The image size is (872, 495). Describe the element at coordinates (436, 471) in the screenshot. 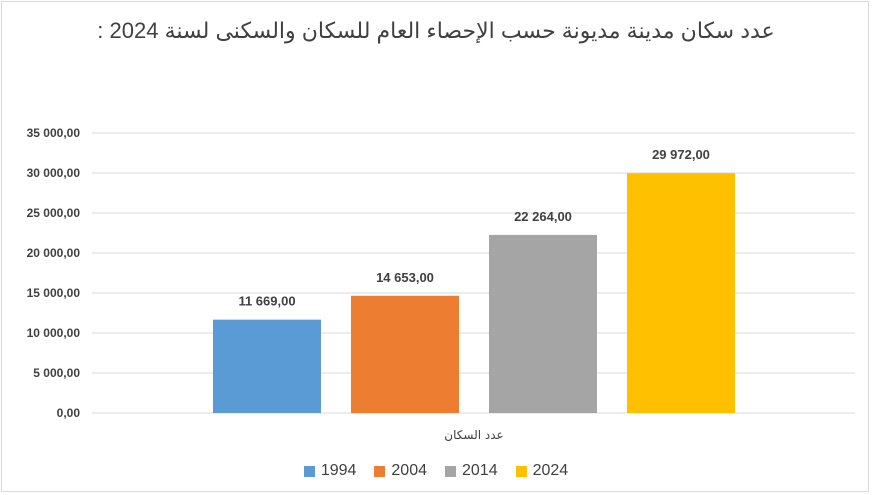

I see `chart-legend: 1994 2004 2014 2024` at that location.